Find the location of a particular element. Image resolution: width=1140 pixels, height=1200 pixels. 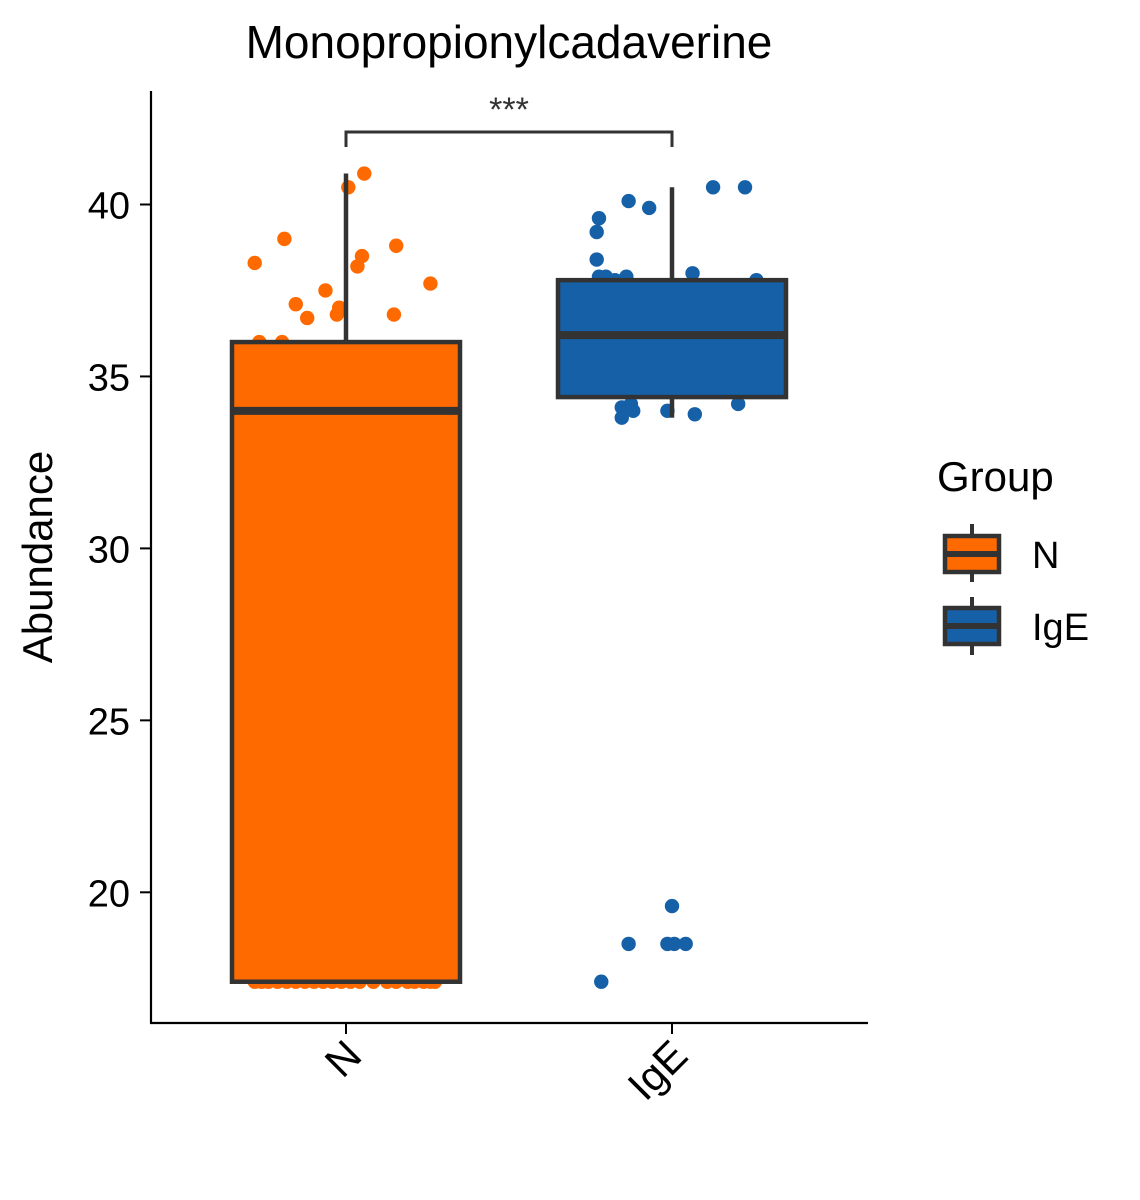

legend: Group N IgE is located at coordinates (1013, 554).